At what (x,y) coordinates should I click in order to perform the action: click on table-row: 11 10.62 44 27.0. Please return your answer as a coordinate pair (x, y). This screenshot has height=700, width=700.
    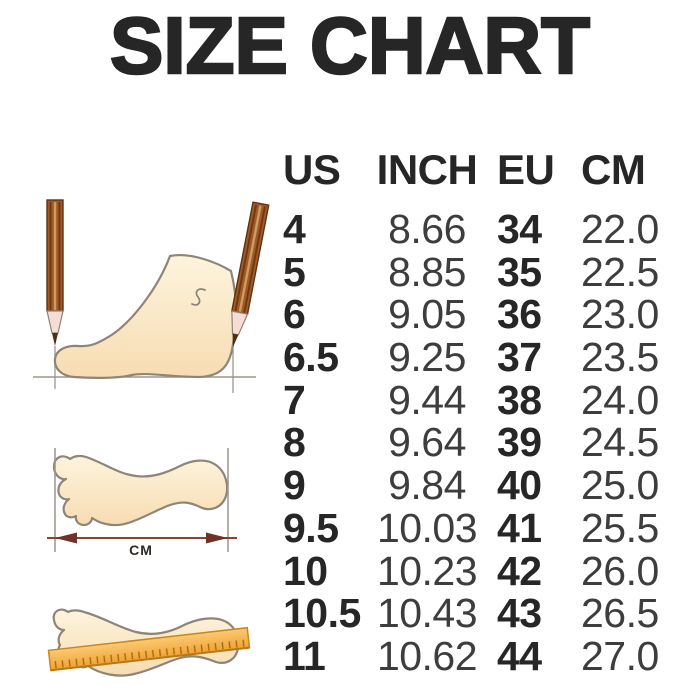
    Looking at the image, I should click on (483, 656).